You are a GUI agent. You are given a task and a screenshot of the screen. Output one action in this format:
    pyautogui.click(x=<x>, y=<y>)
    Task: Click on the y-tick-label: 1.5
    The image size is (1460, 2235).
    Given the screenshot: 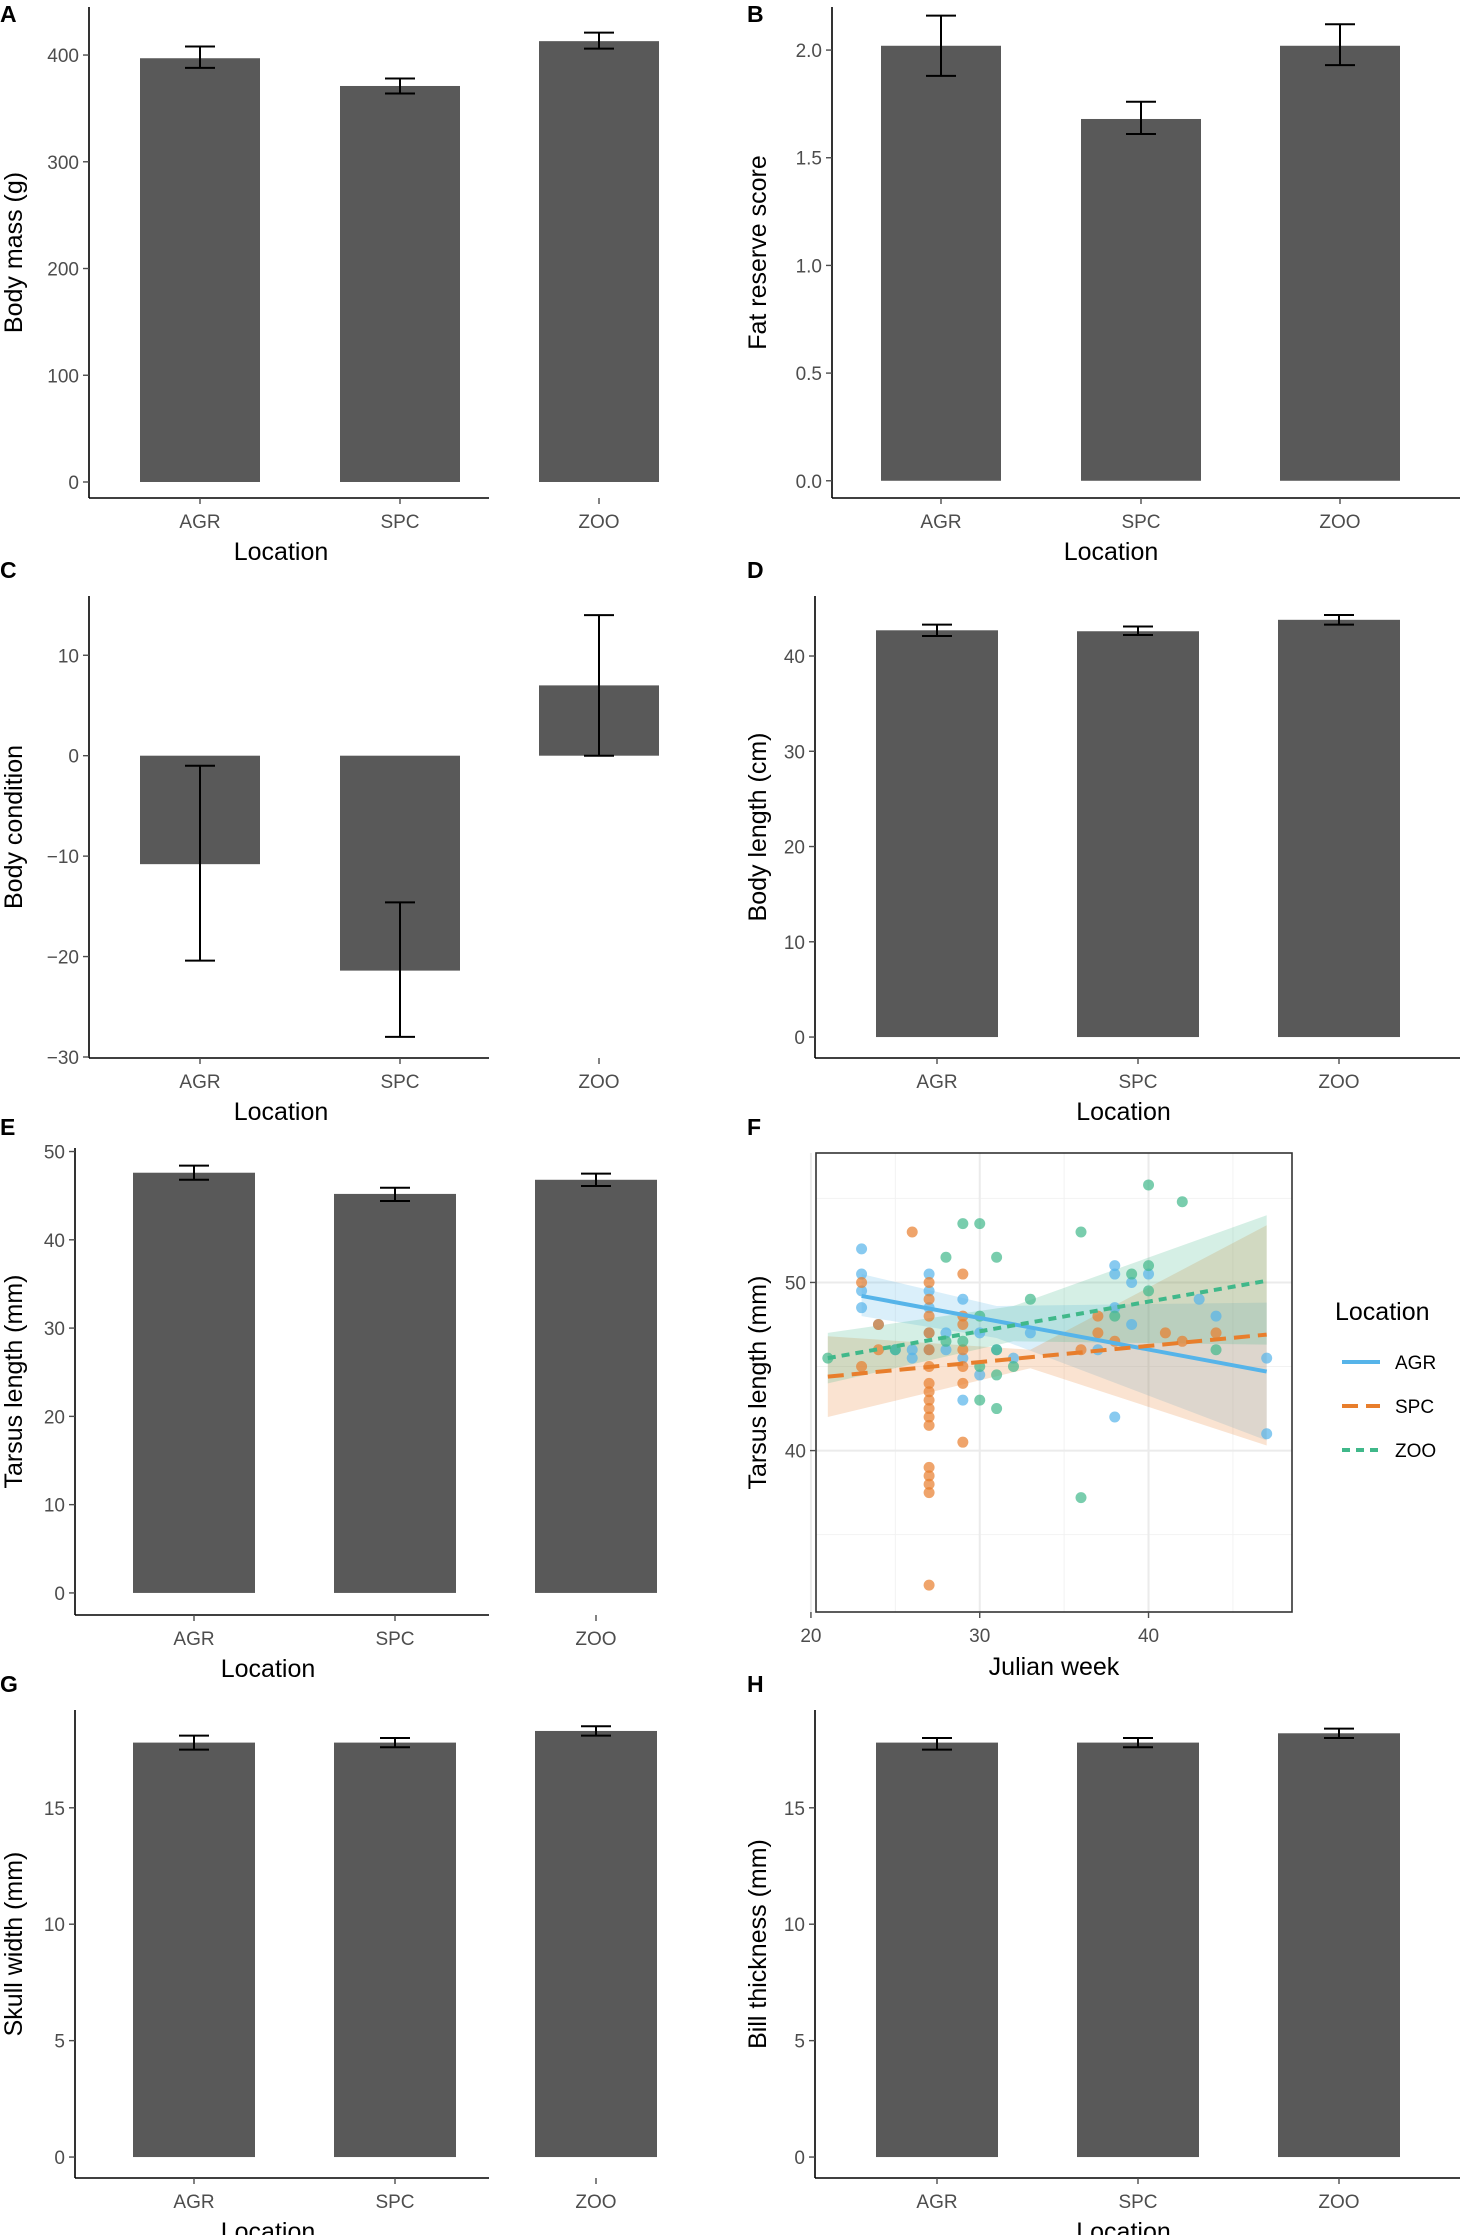 What is the action you would take?
    pyautogui.click(x=809, y=159)
    